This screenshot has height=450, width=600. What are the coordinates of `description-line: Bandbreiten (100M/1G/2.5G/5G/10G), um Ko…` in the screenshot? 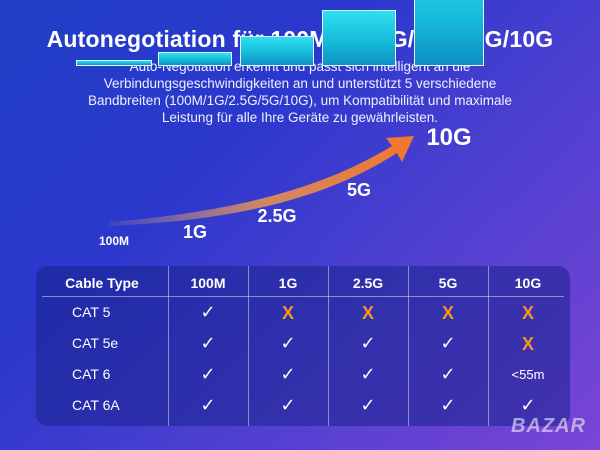 It's located at (300, 100).